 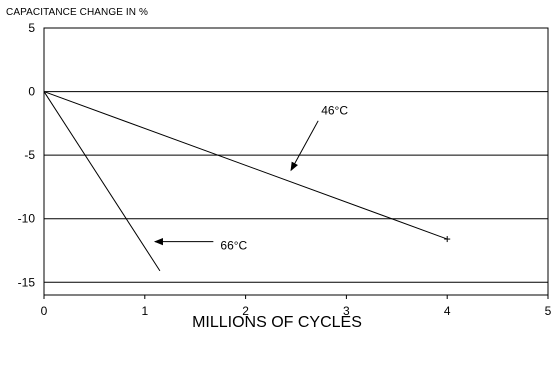 What do you see at coordinates (44, 311) in the screenshot?
I see `x-tick-label: 0` at bounding box center [44, 311].